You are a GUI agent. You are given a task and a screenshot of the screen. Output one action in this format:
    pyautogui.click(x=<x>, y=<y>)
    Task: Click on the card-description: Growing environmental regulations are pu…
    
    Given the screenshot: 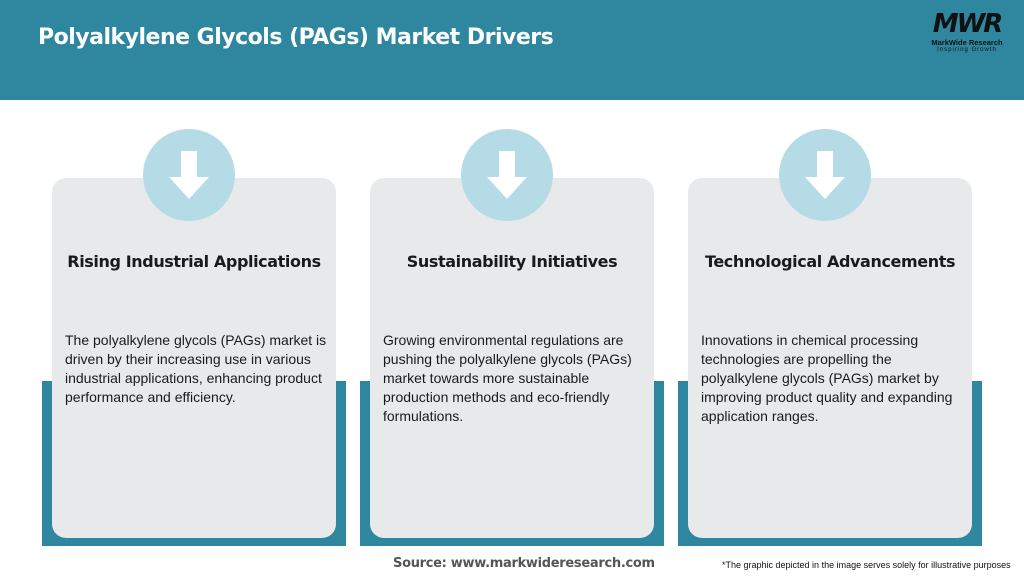 What is the action you would take?
    pyautogui.click(x=507, y=378)
    